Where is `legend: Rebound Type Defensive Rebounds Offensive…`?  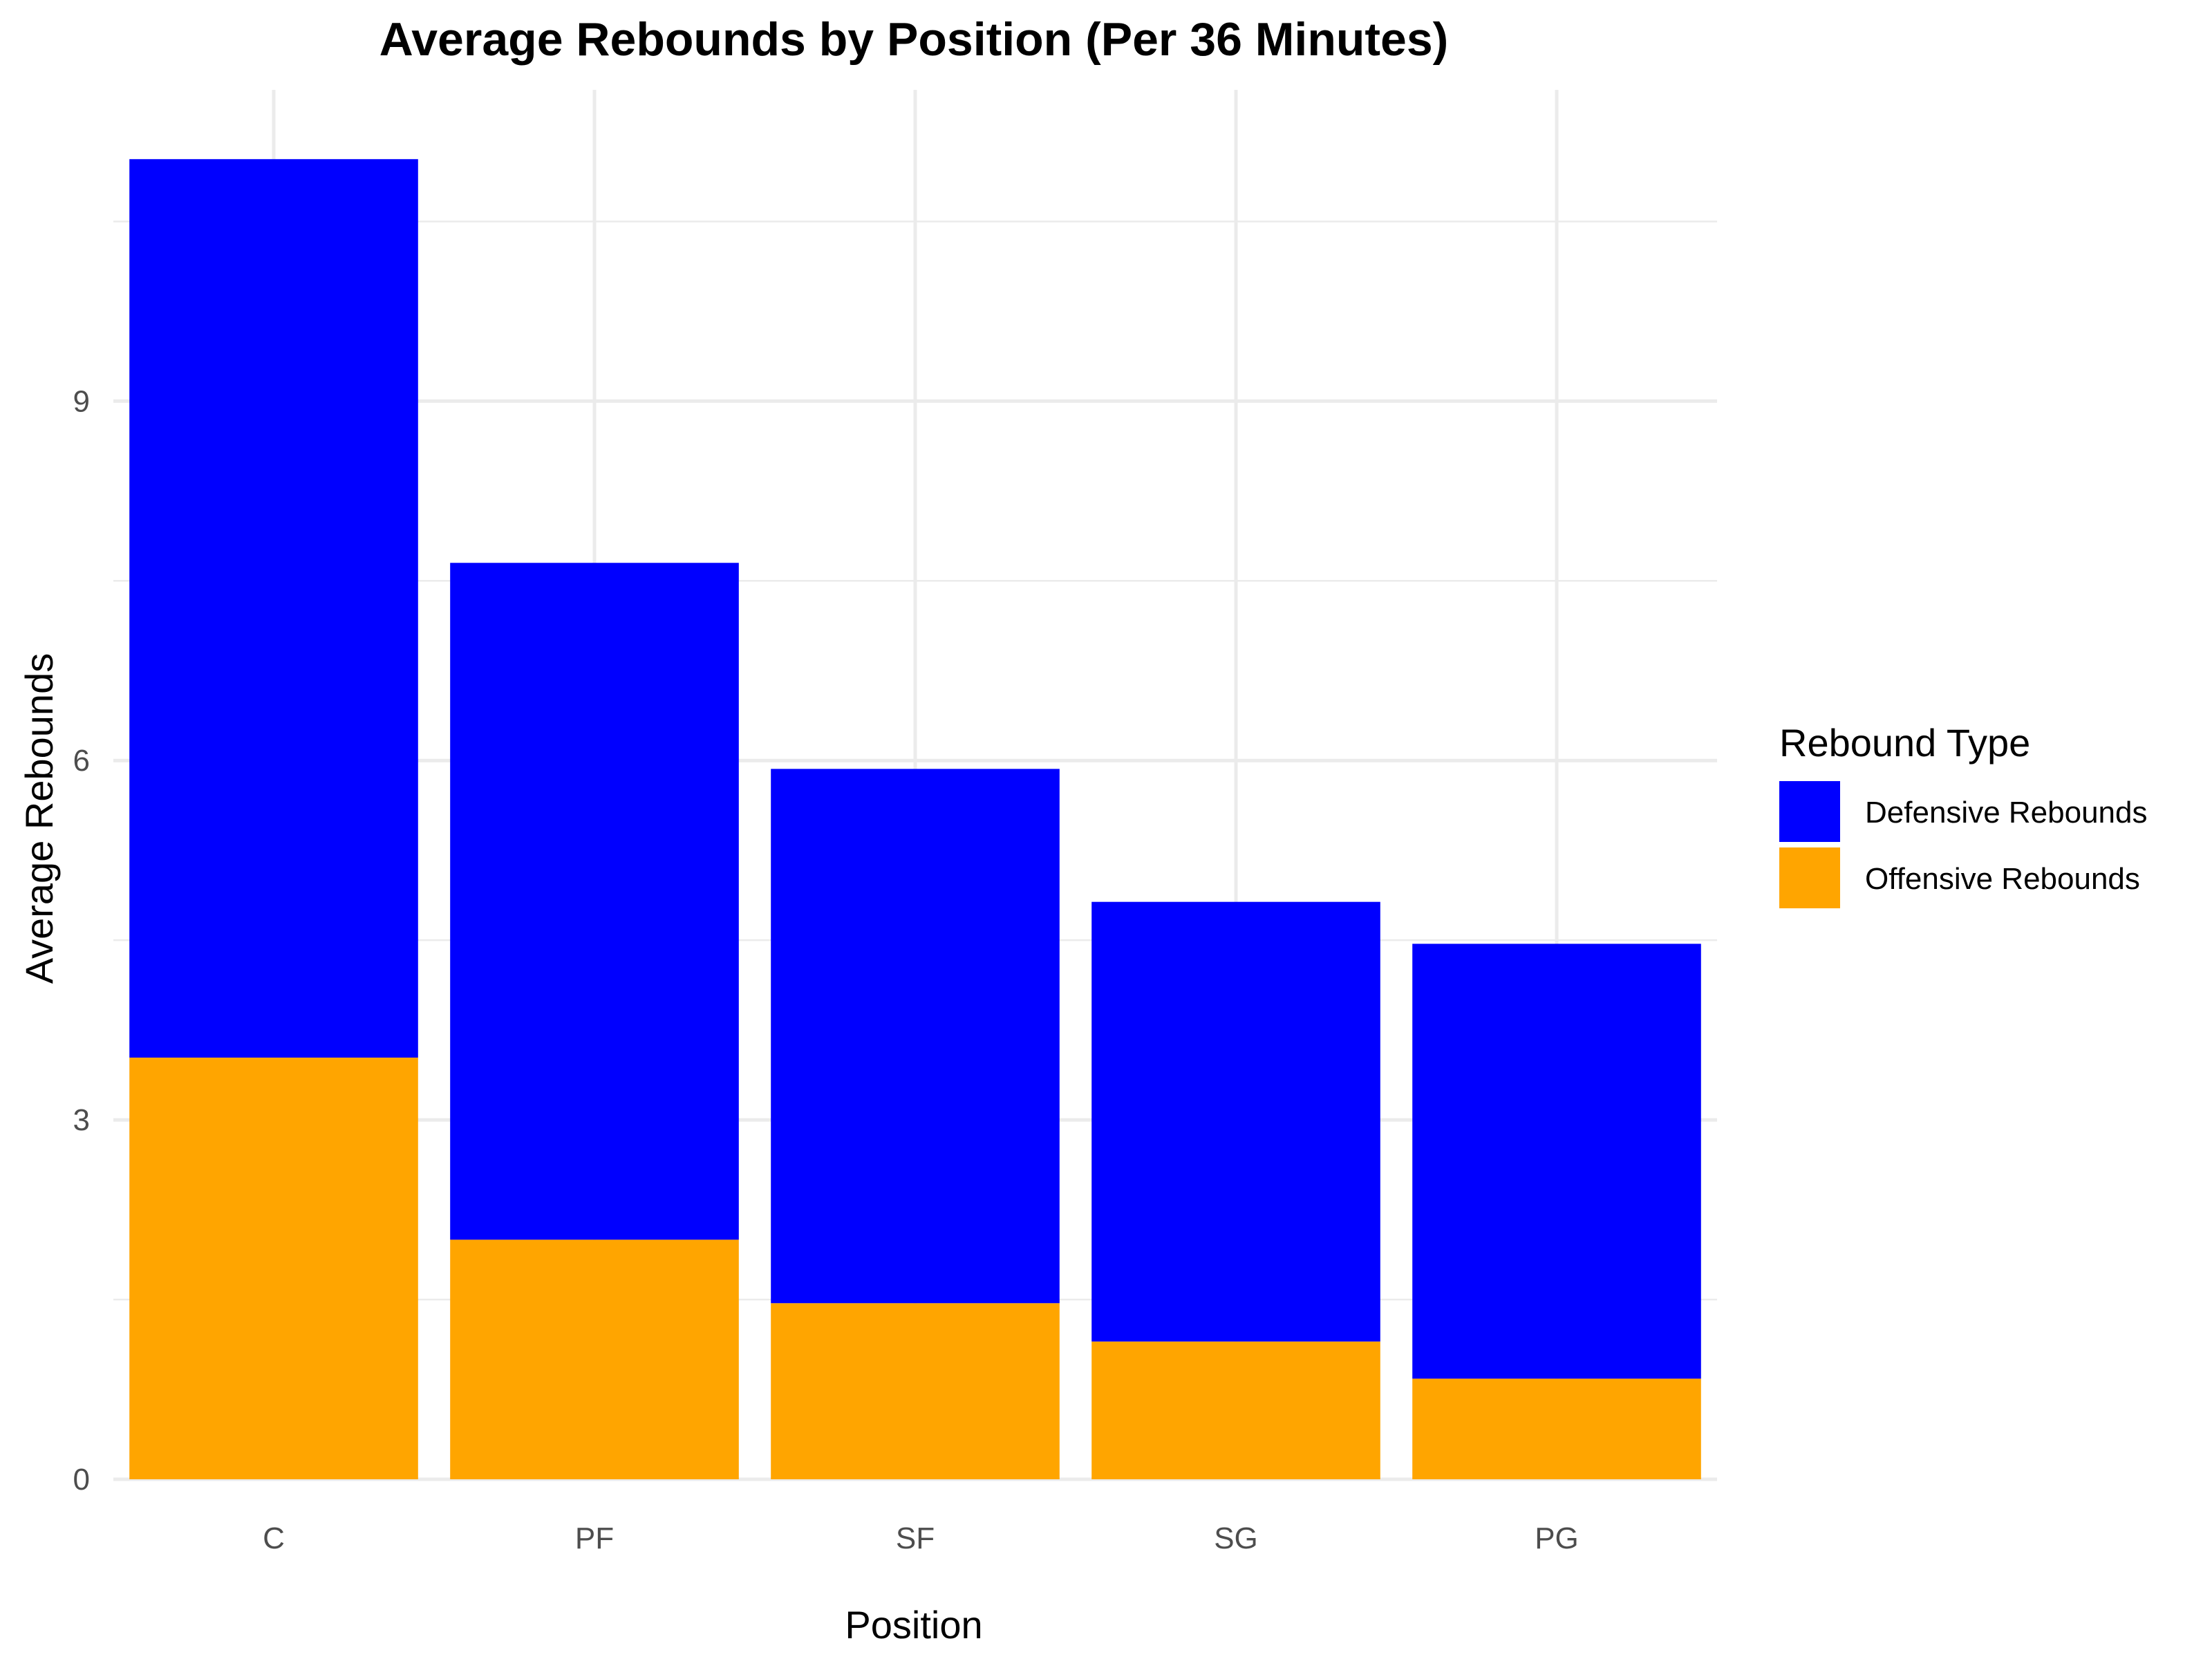 legend: Rebound Type Defensive Rebounds Offensive… is located at coordinates (1963, 814).